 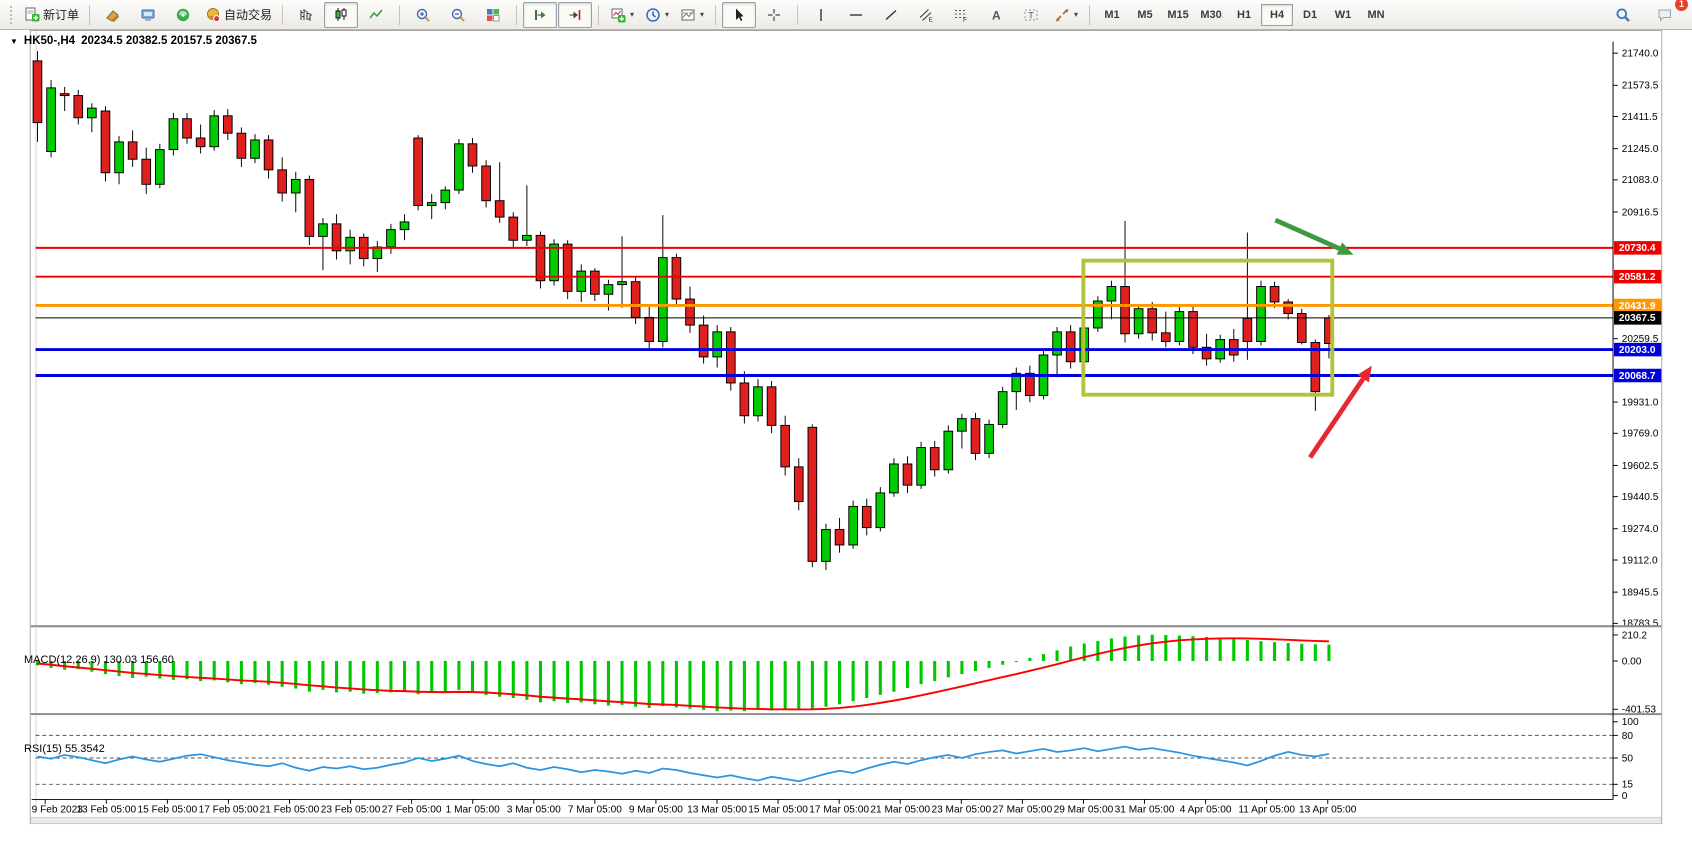 What do you see at coordinates (1640, 212) in the screenshot?
I see `svg-text: 20916.5` at bounding box center [1640, 212].